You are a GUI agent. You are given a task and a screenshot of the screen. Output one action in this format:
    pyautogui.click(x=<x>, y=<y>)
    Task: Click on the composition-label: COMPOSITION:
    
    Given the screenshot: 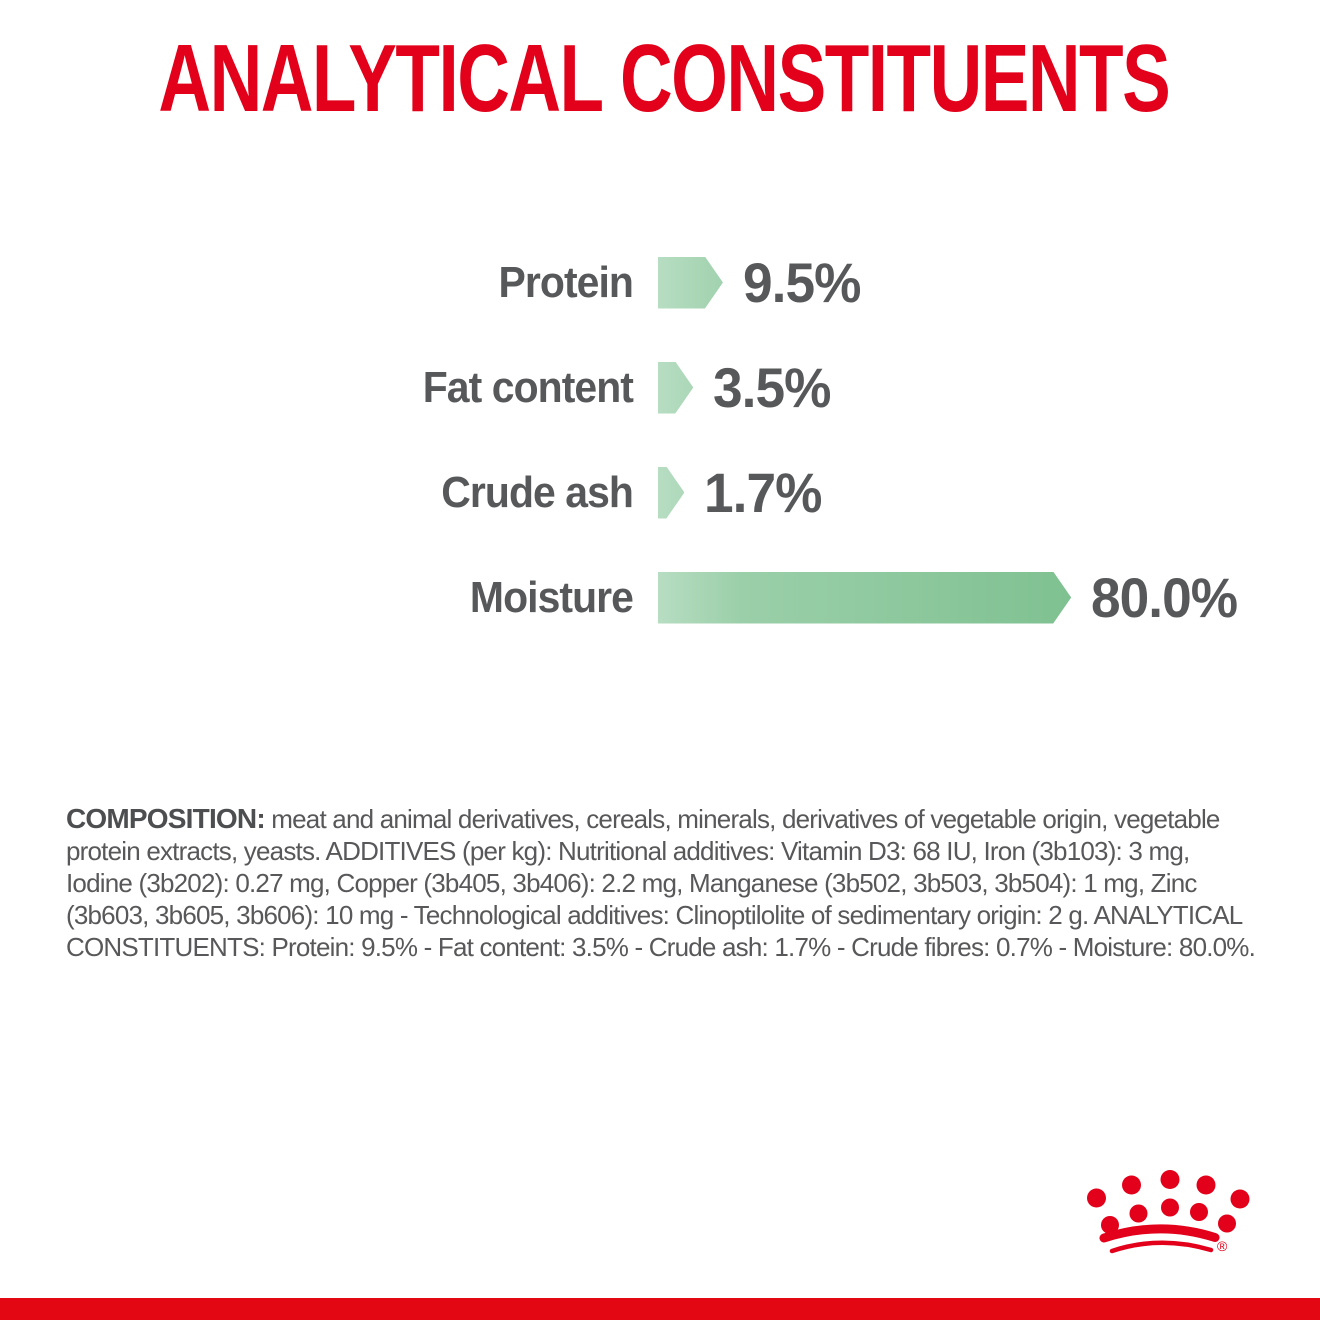 What is the action you would take?
    pyautogui.click(x=166, y=818)
    